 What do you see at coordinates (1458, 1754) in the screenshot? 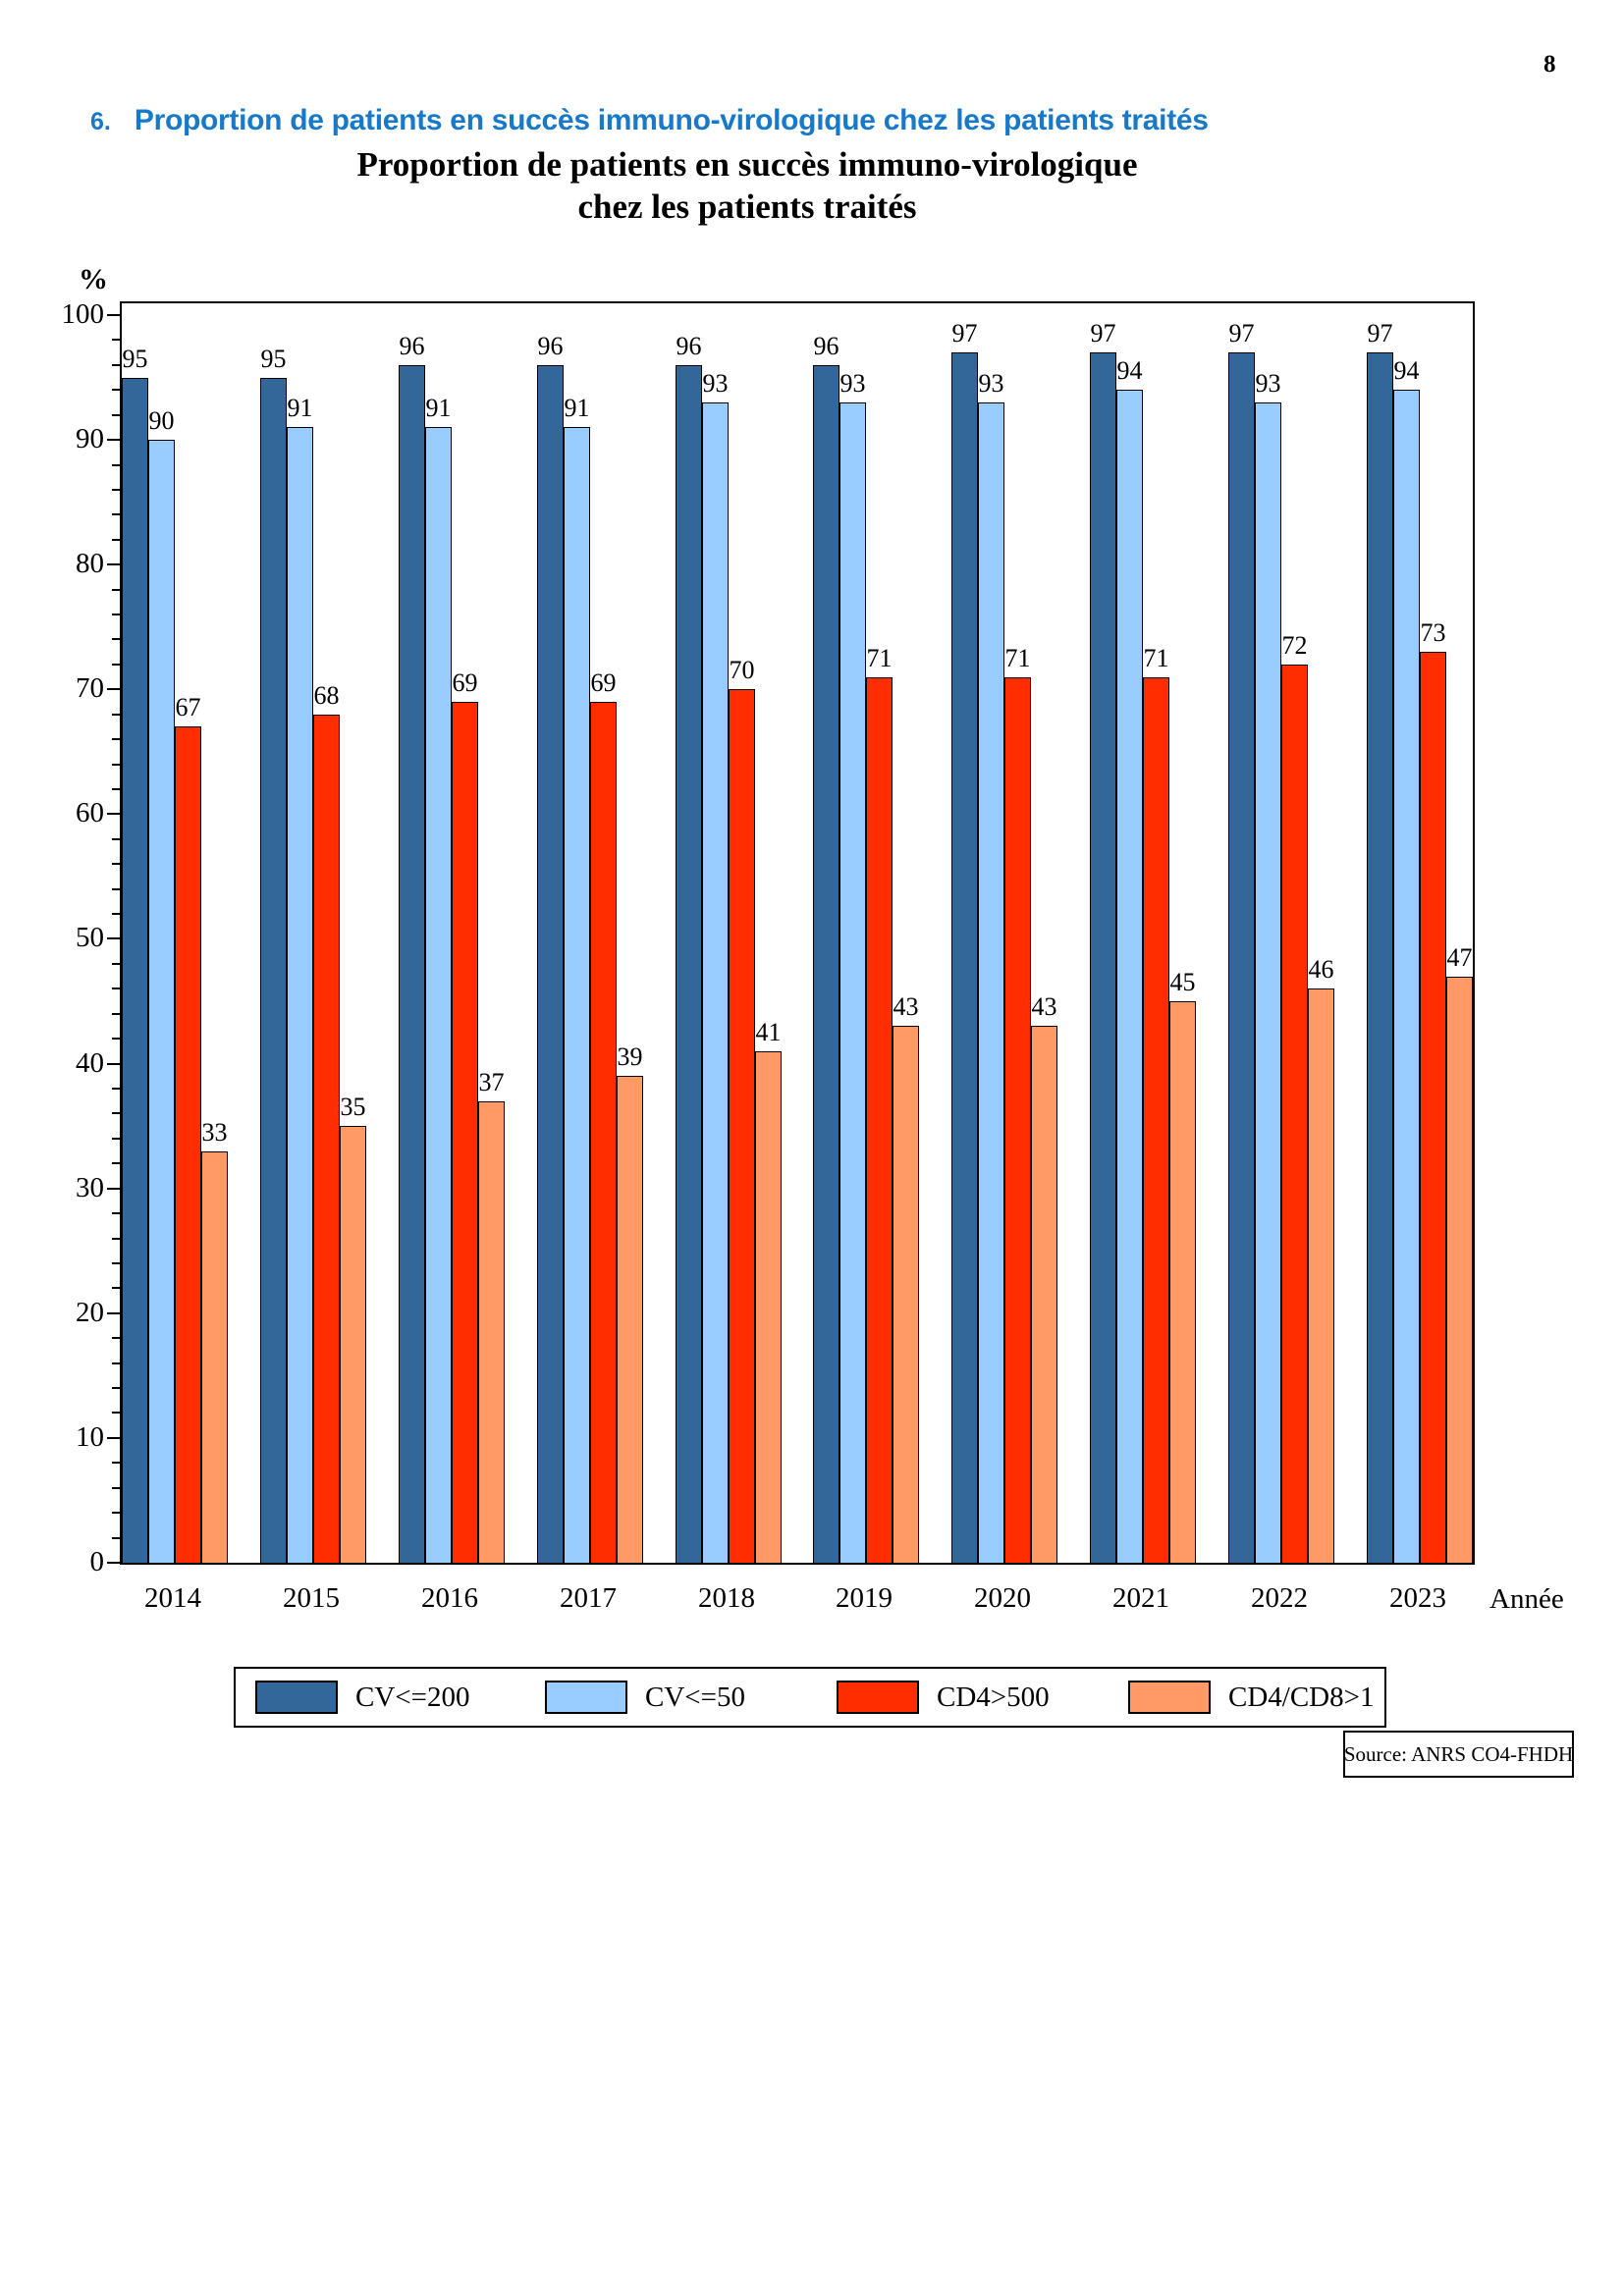
I see `source-box: Source: ANRS CO4-FHDH` at bounding box center [1458, 1754].